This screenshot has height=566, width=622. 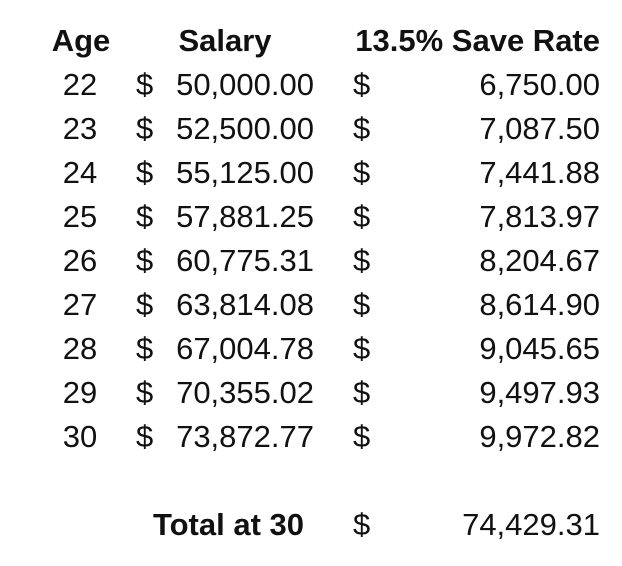 What do you see at coordinates (80, 260) in the screenshot?
I see `age-cell: 26` at bounding box center [80, 260].